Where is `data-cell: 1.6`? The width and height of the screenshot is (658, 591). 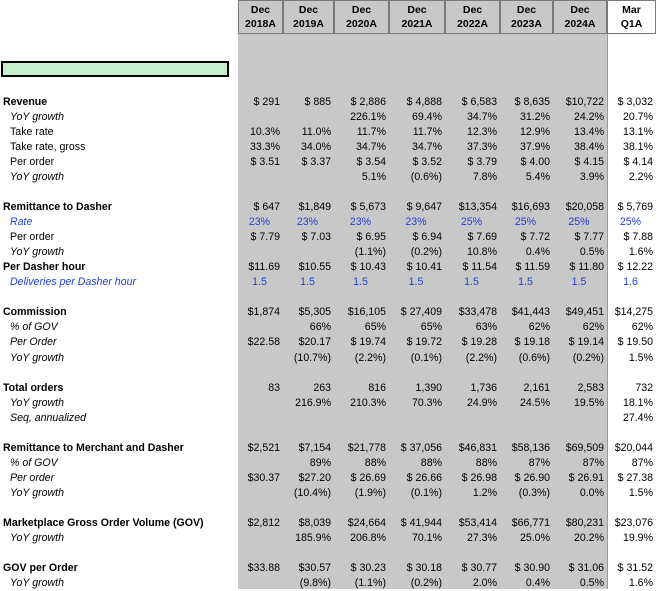
data-cell: 1.6 is located at coordinates (630, 282).